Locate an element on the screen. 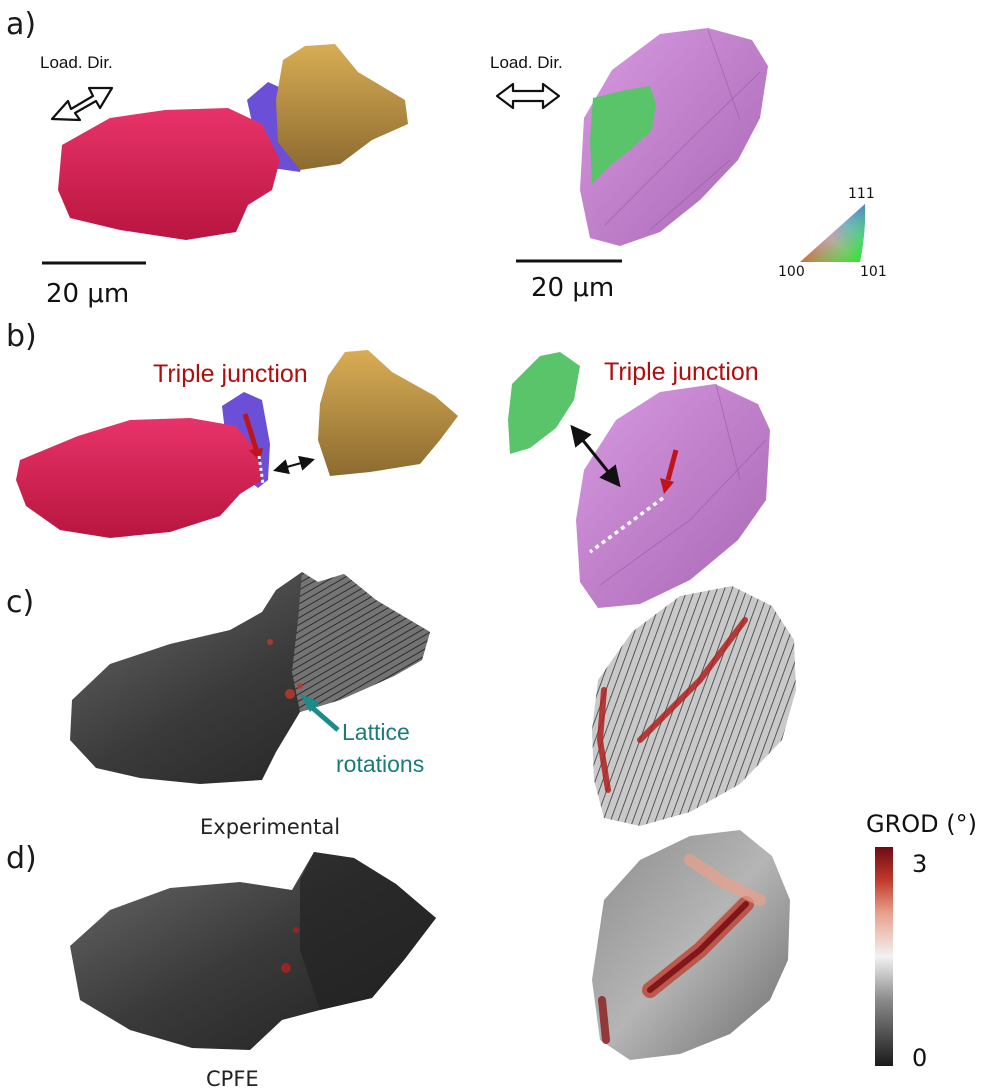 This screenshot has width=983, height=1091. magenta-grain-b-facets is located at coordinates (683, 484).